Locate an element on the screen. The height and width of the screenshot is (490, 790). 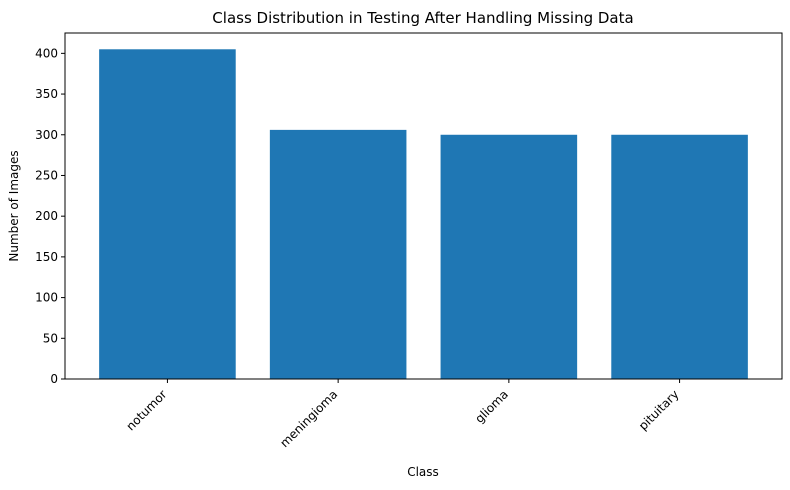
bar-glioma is located at coordinates (509, 256).